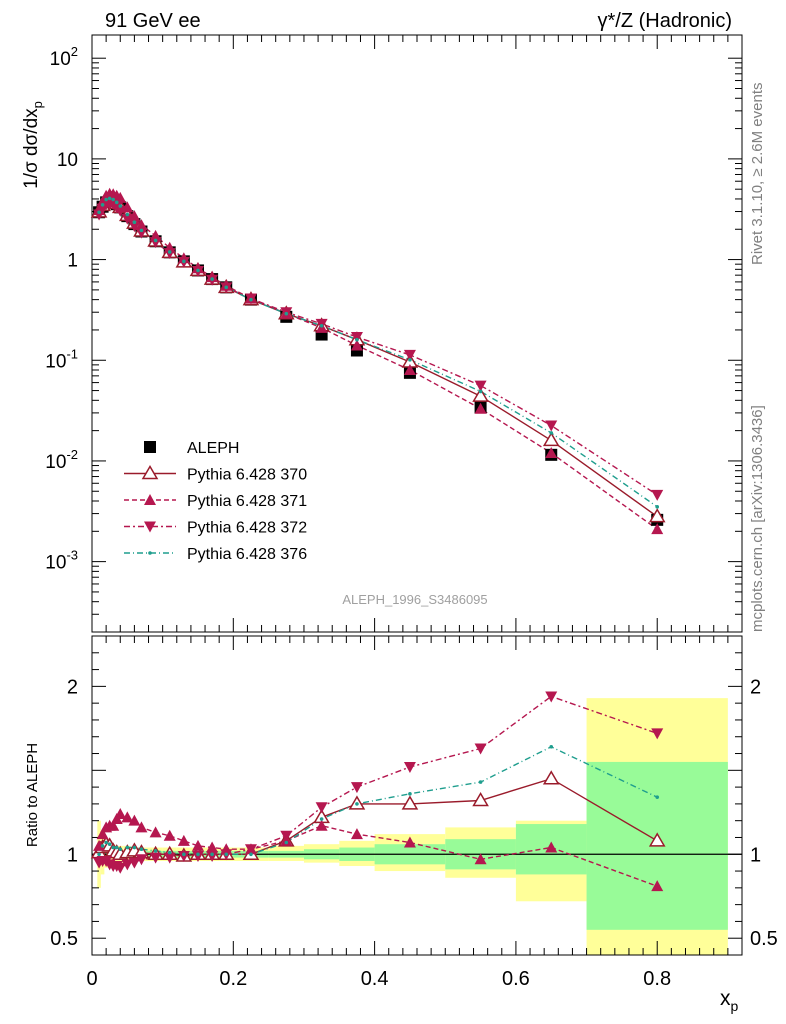 This screenshot has width=786, height=1024. I want to click on legend-label: Pythia 6.428 372, so click(247, 528).